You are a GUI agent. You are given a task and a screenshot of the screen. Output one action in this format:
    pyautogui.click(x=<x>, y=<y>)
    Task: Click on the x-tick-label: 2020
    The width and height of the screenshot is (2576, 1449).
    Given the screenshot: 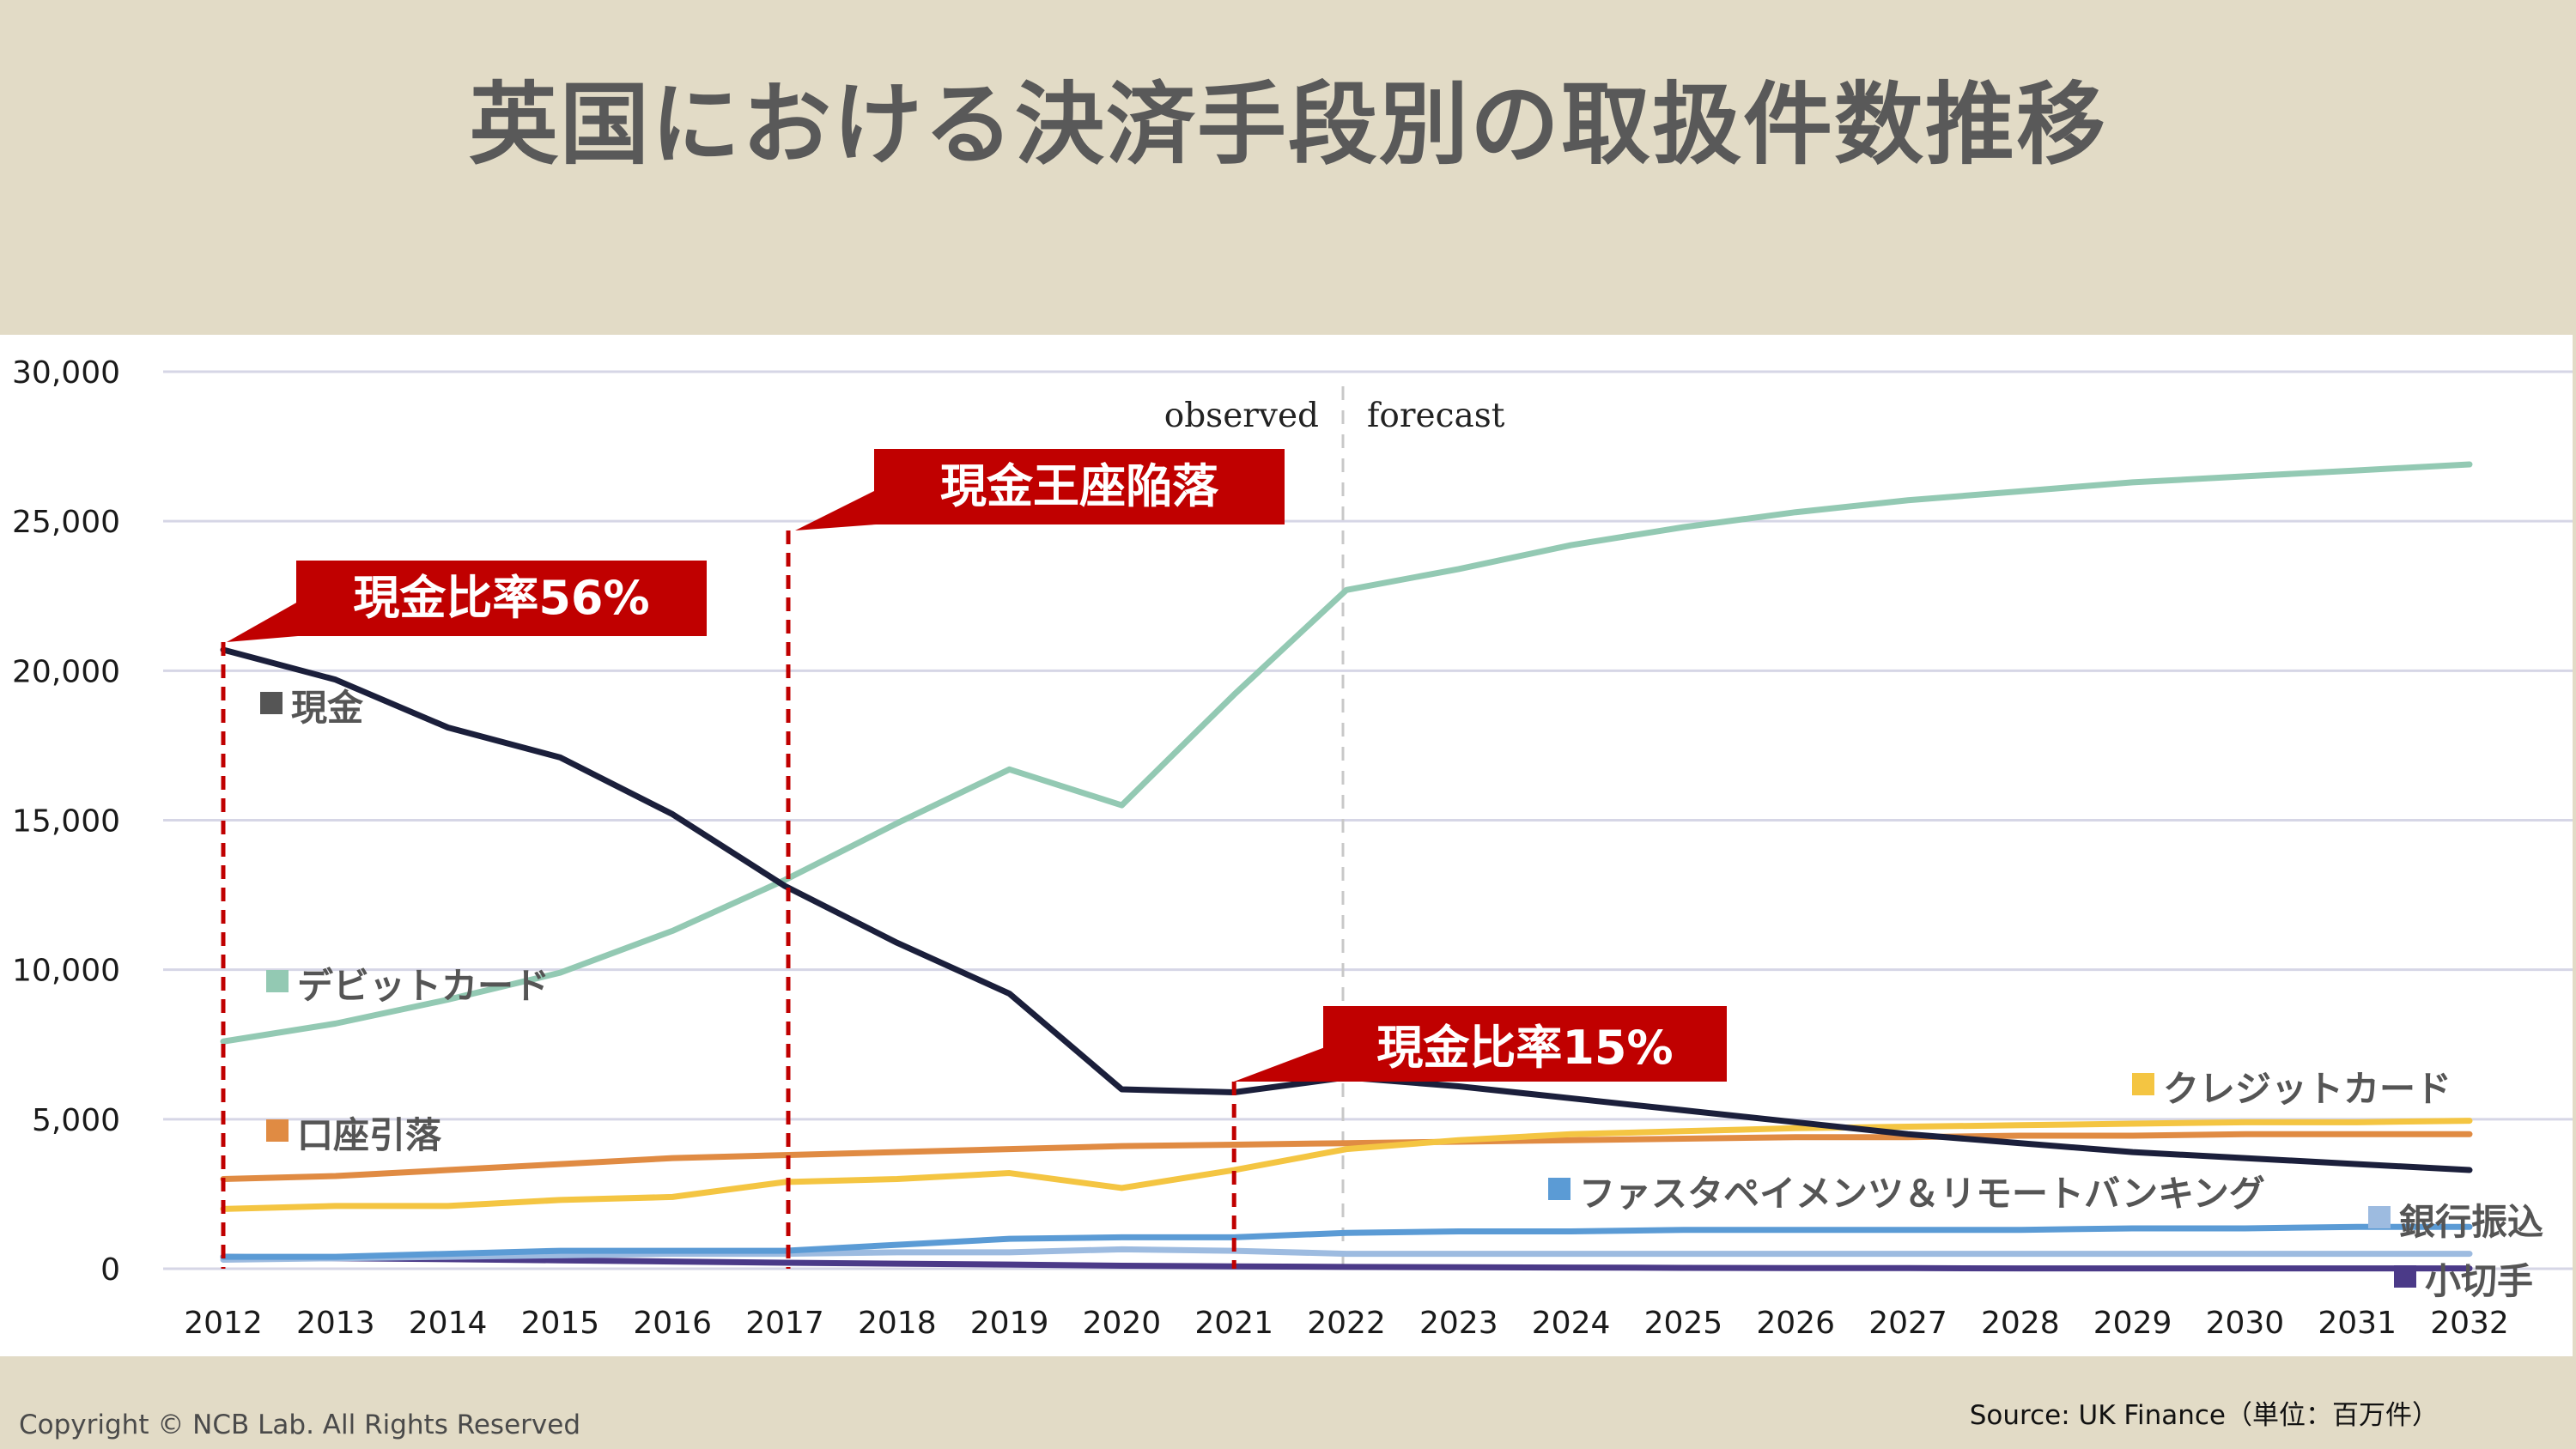 What is the action you would take?
    pyautogui.click(x=1122, y=1323)
    